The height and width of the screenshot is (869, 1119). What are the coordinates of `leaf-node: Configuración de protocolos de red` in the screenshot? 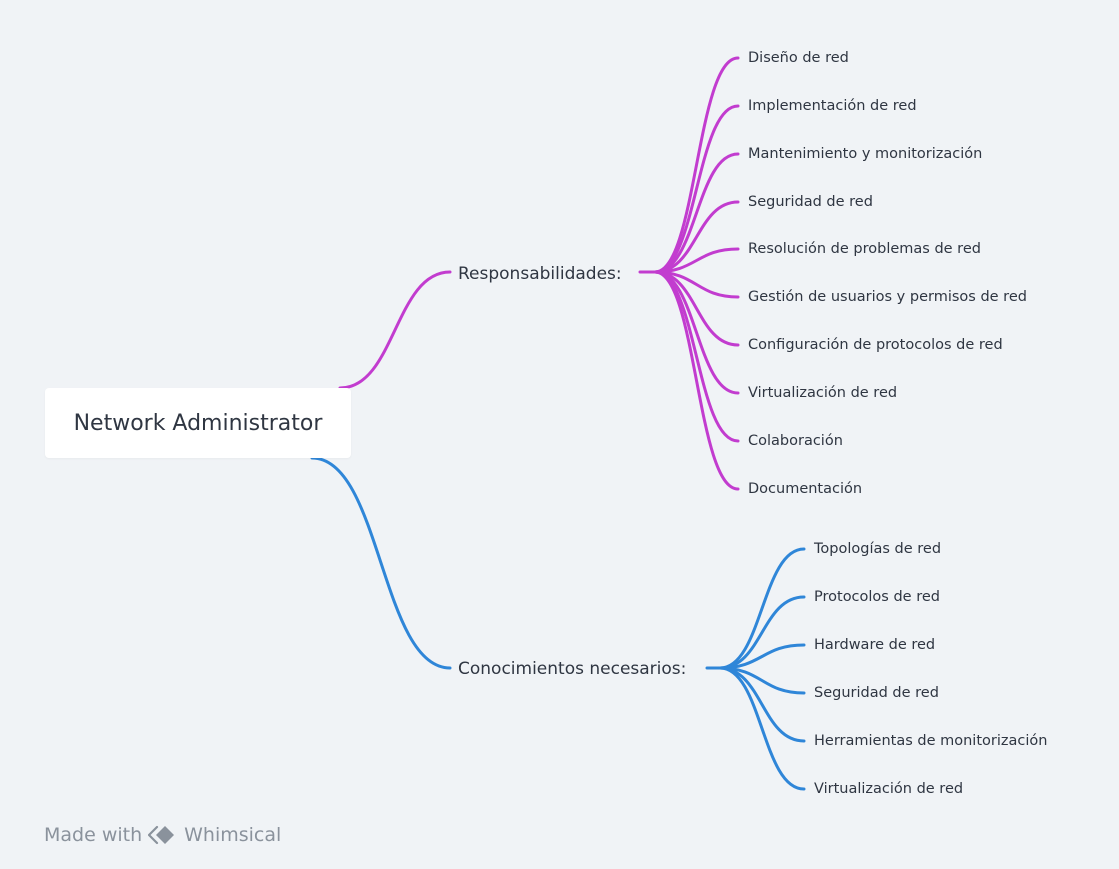 It's located at (875, 345).